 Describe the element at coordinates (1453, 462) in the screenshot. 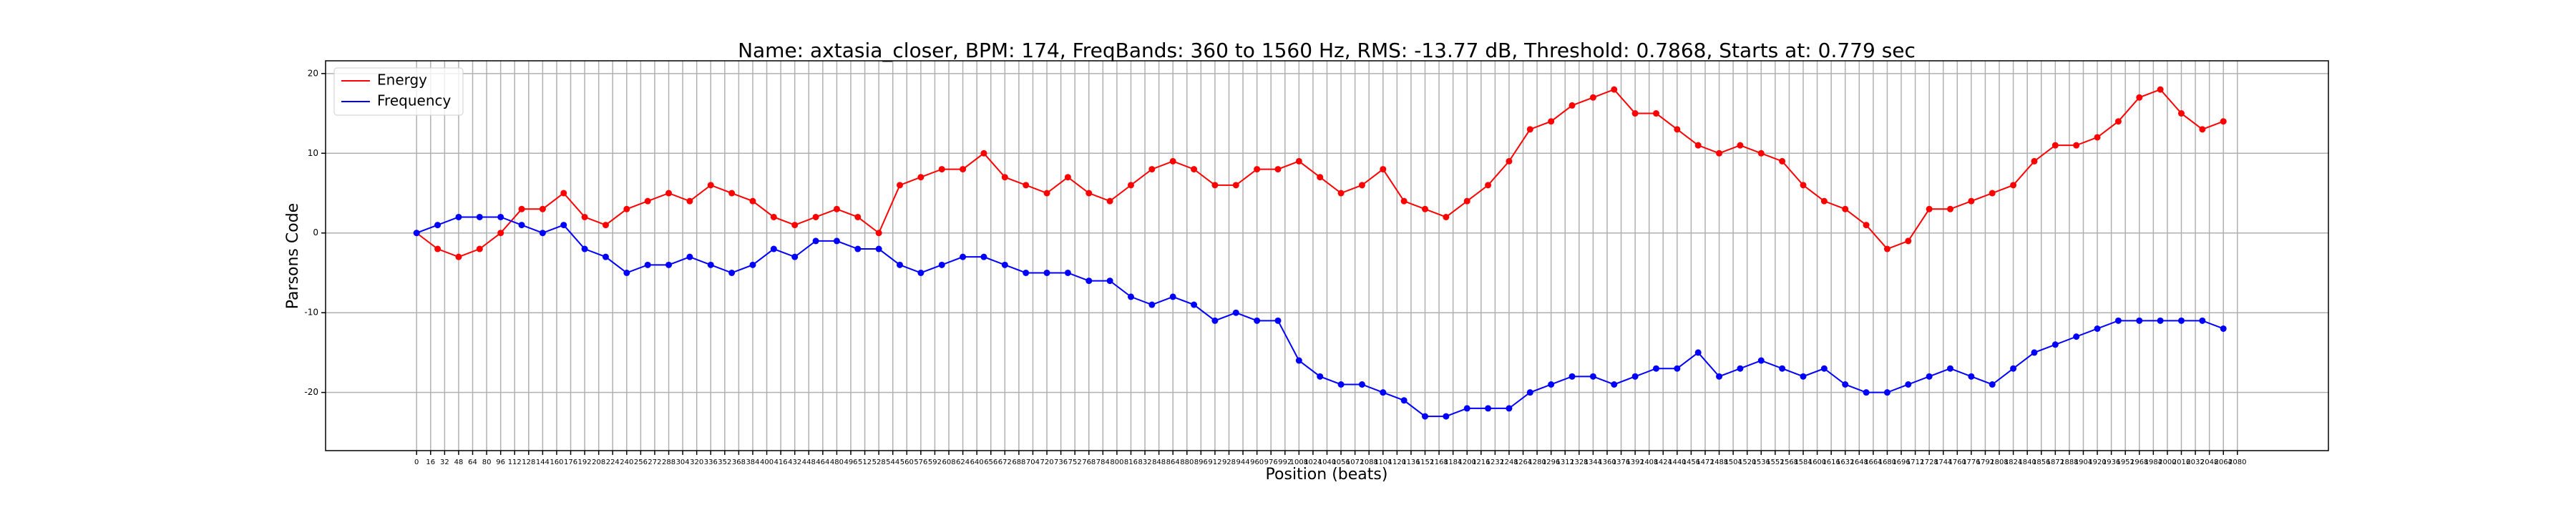

I see `x-tick-label: 1184` at that location.